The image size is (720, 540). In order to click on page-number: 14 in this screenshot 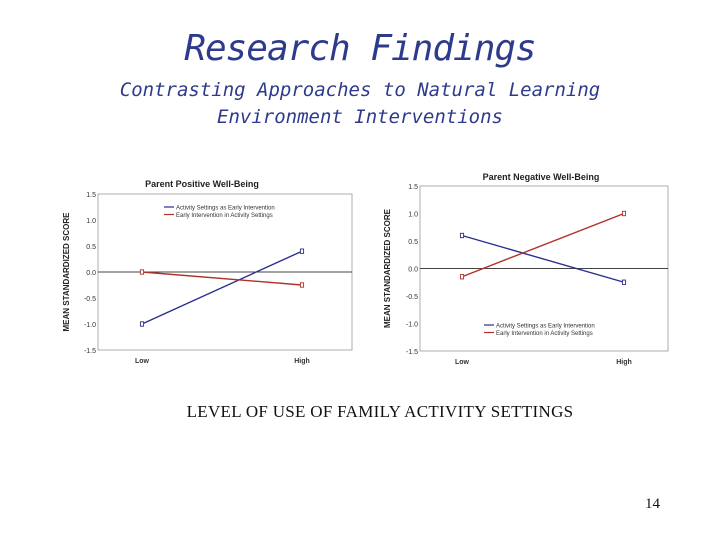, I will do `click(652, 504)`.